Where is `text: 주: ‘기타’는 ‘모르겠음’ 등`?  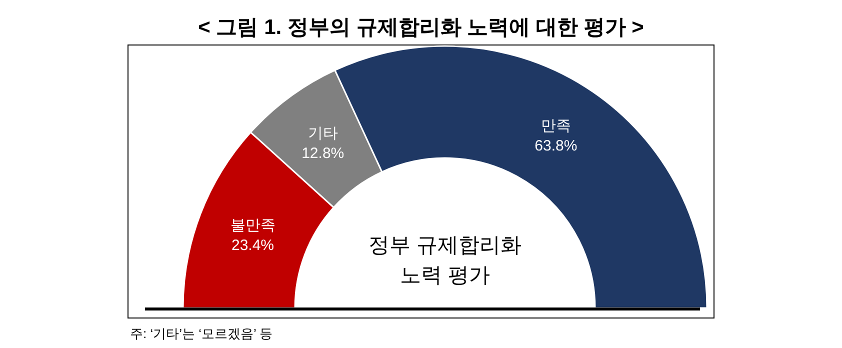 text: 주: ‘기타’는 ‘모르겠음’ 등 is located at coordinates (201, 333).